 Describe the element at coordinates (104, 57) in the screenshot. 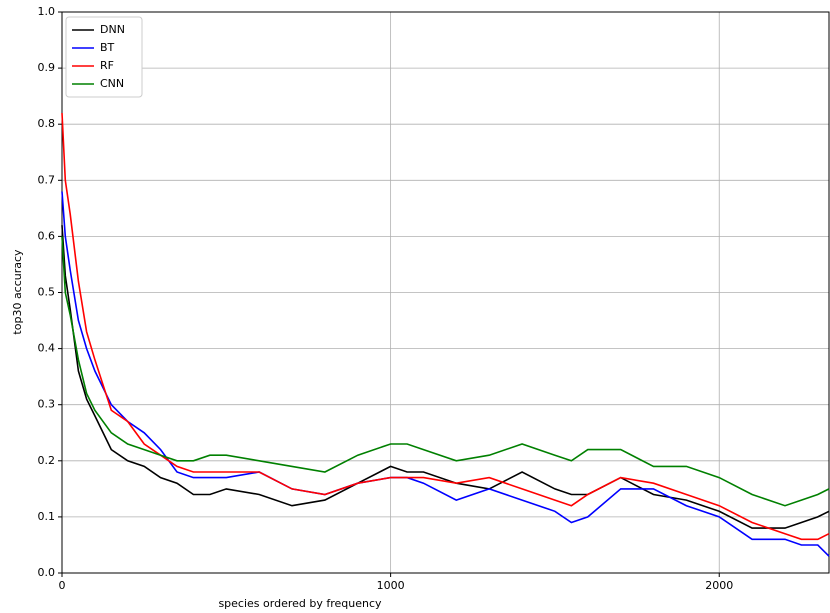

I see `legend-box` at that location.